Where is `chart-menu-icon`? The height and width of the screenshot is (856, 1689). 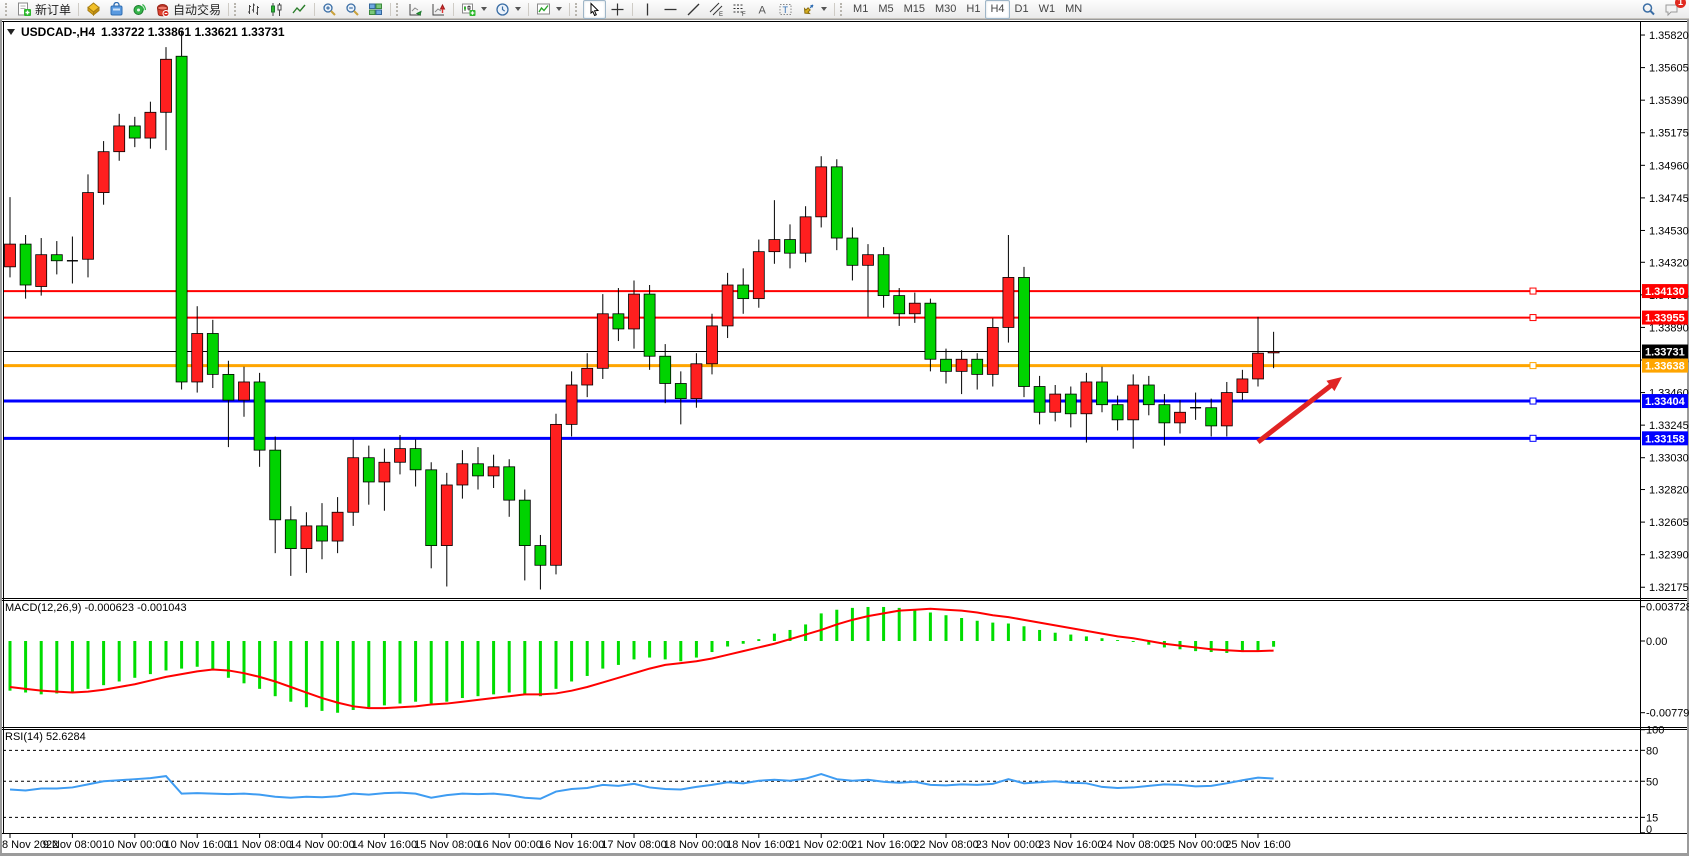
chart-menu-icon is located at coordinates (11, 32).